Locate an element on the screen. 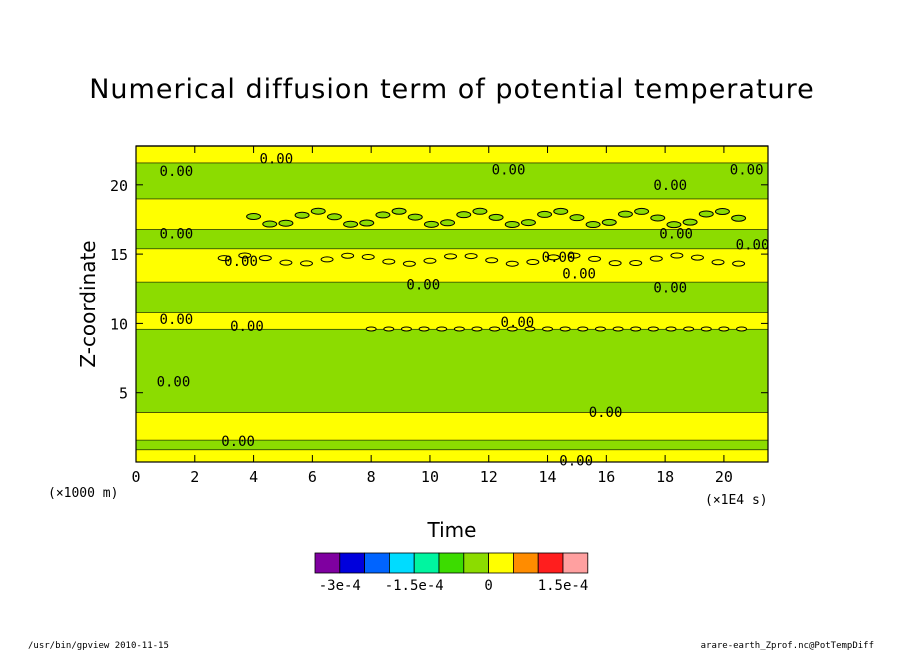  x-tick-label-3: 6 is located at coordinates (312, 477).